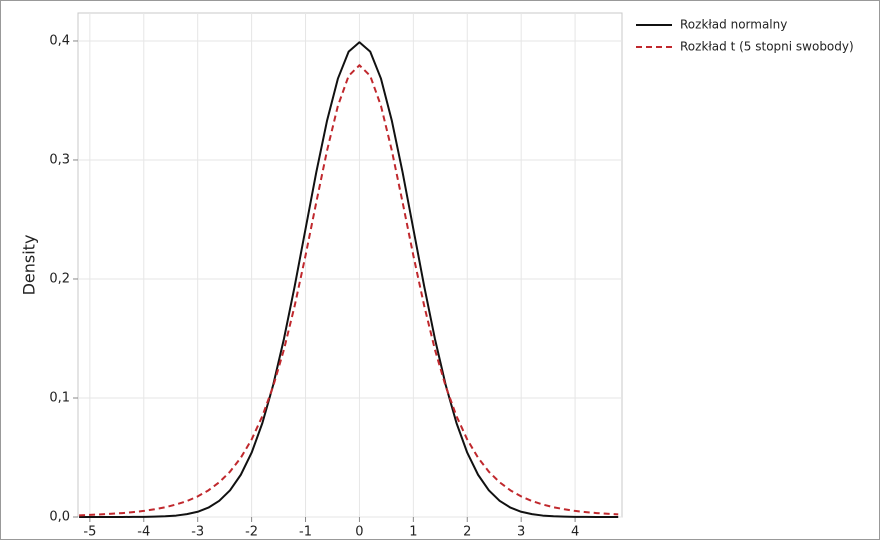  Describe the element at coordinates (575, 532) in the screenshot. I see `x-tick-label: 4` at that location.